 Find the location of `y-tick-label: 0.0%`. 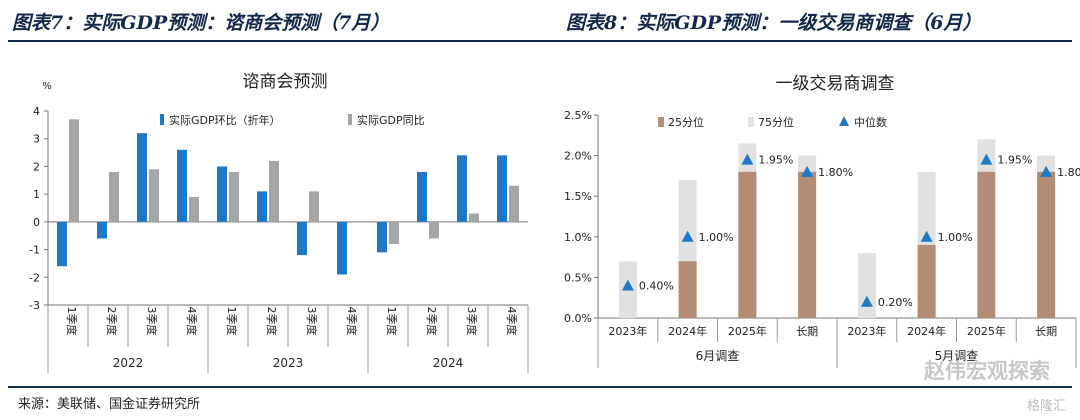

y-tick-label: 0.0% is located at coordinates (578, 318).